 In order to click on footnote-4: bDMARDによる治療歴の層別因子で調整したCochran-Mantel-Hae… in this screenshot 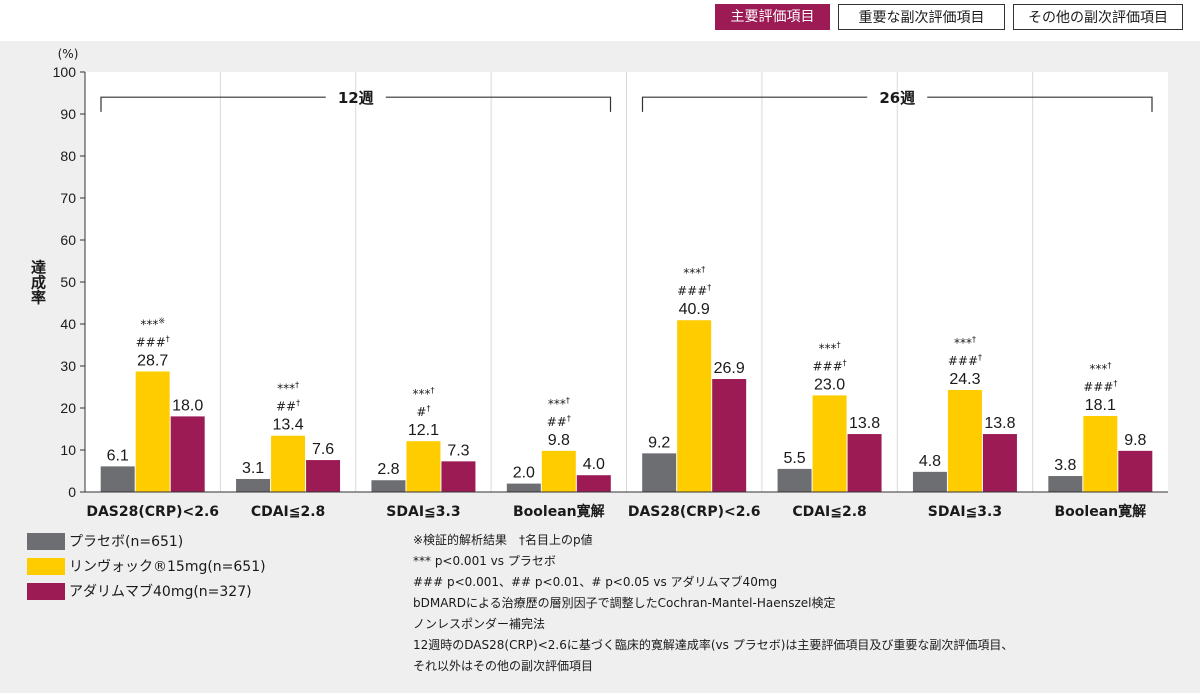, I will do `click(624, 603)`.